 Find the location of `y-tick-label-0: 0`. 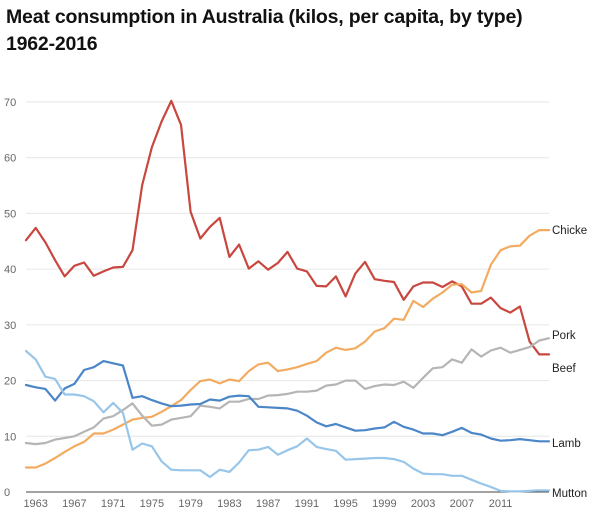

y-tick-label-0: 0 is located at coordinates (7, 493).